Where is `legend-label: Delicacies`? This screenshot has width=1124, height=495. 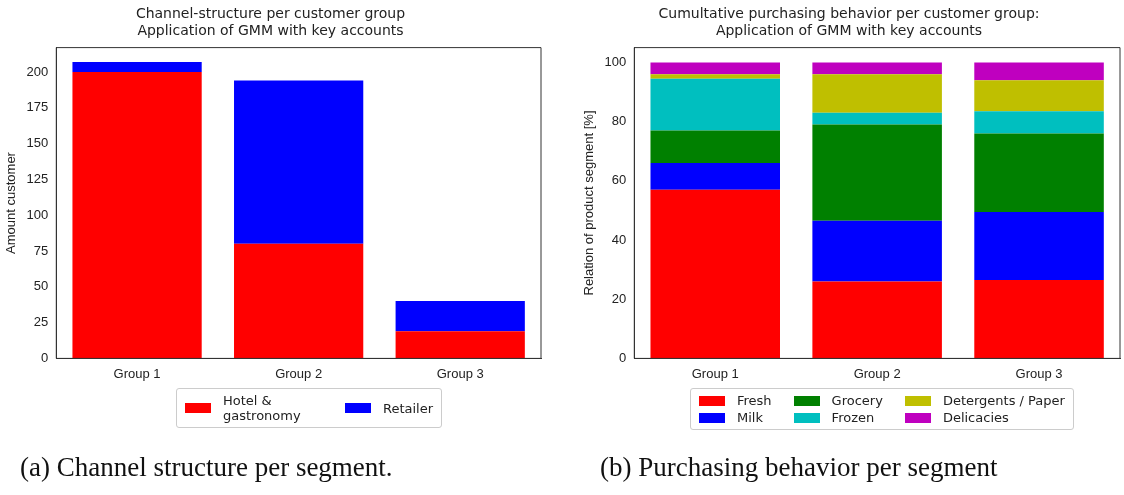 legend-label: Delicacies is located at coordinates (975, 417).